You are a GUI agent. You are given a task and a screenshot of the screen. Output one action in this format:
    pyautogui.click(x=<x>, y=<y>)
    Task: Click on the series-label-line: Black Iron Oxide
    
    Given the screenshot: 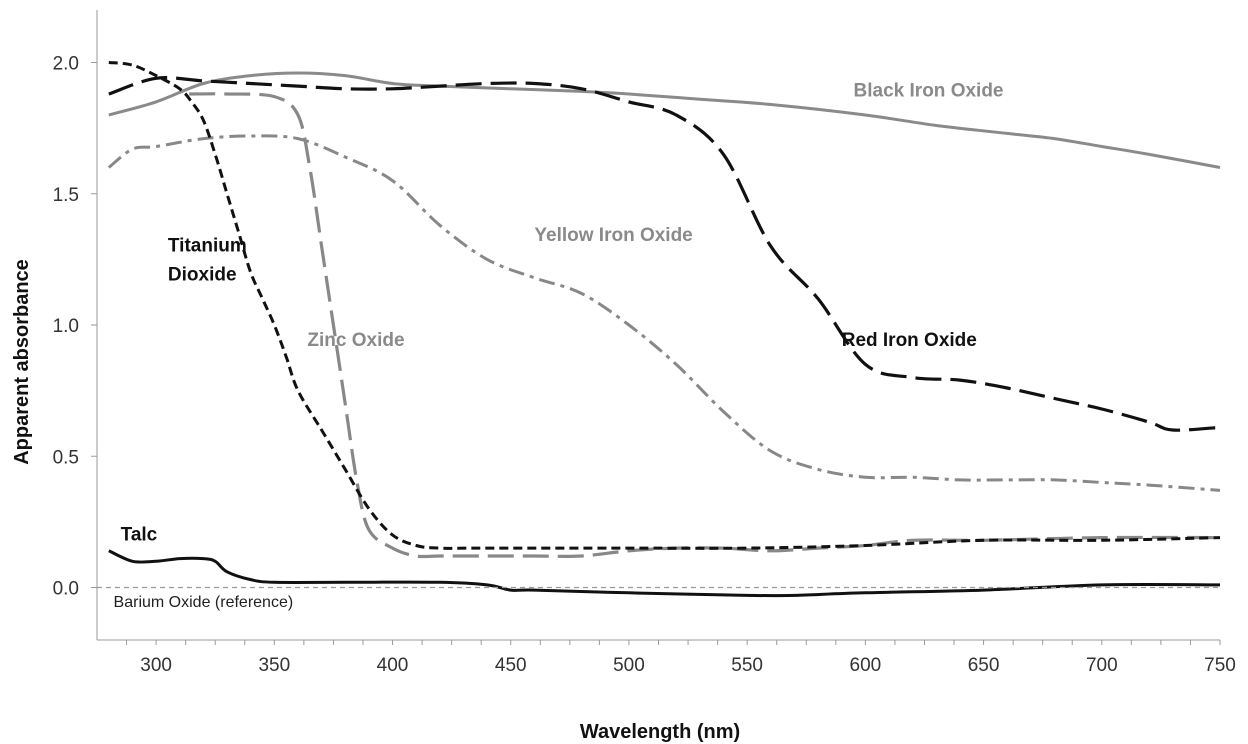 What is the action you would take?
    pyautogui.click(x=929, y=91)
    